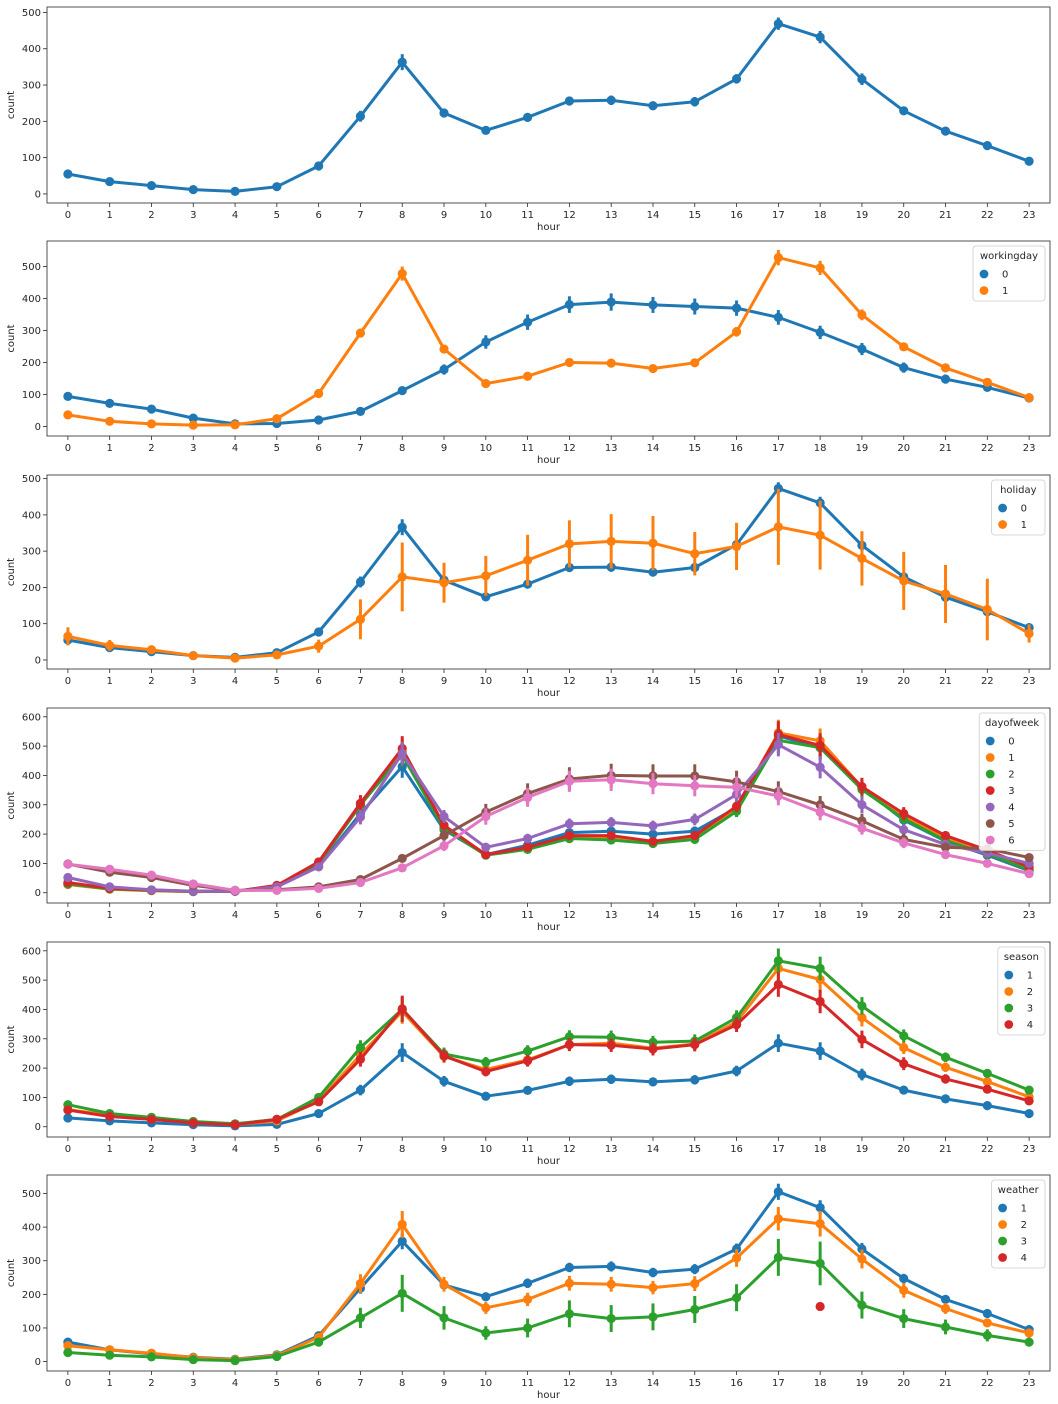  Describe the element at coordinates (527, 681) in the screenshot. I see `x-tick-label: 11` at that location.